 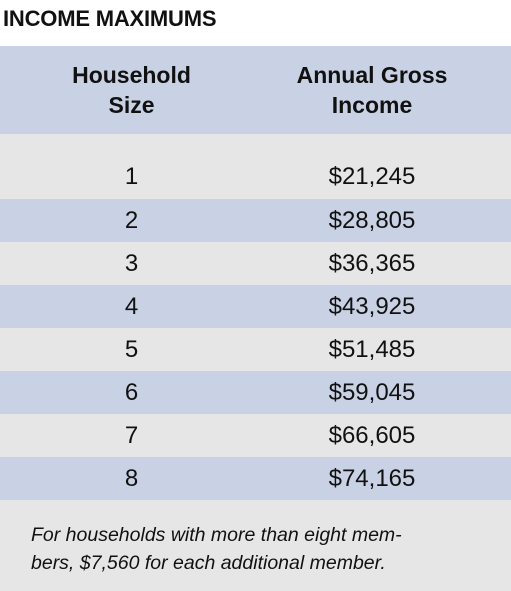 What do you see at coordinates (255, 177) in the screenshot?
I see `table-row: 1 $21,245` at bounding box center [255, 177].